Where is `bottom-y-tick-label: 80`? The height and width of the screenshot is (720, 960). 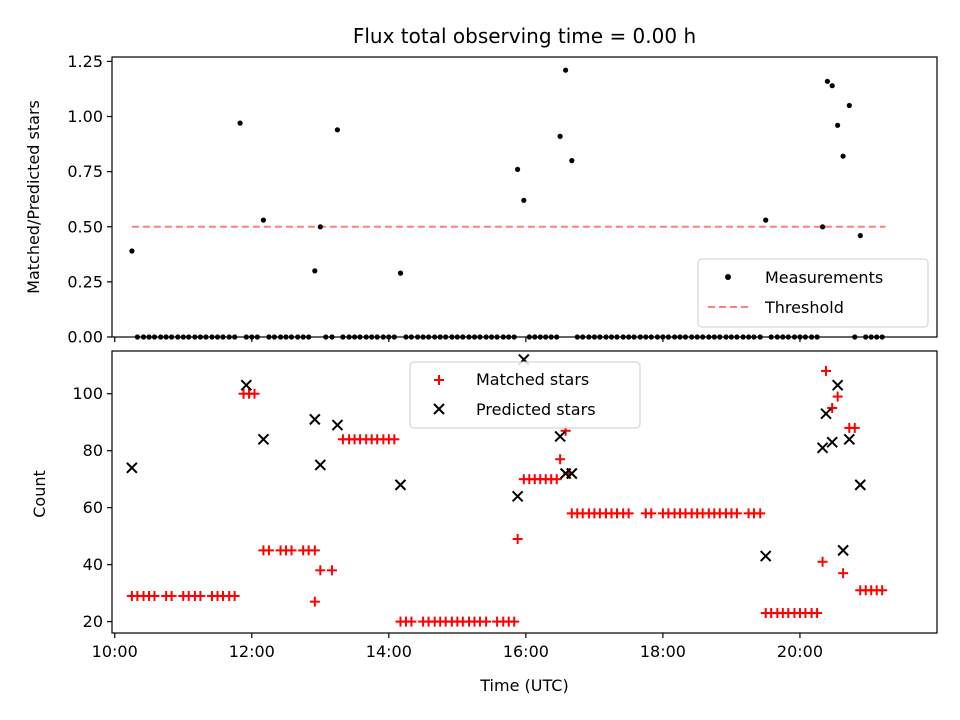
bottom-y-tick-label: 80 is located at coordinates (93, 450).